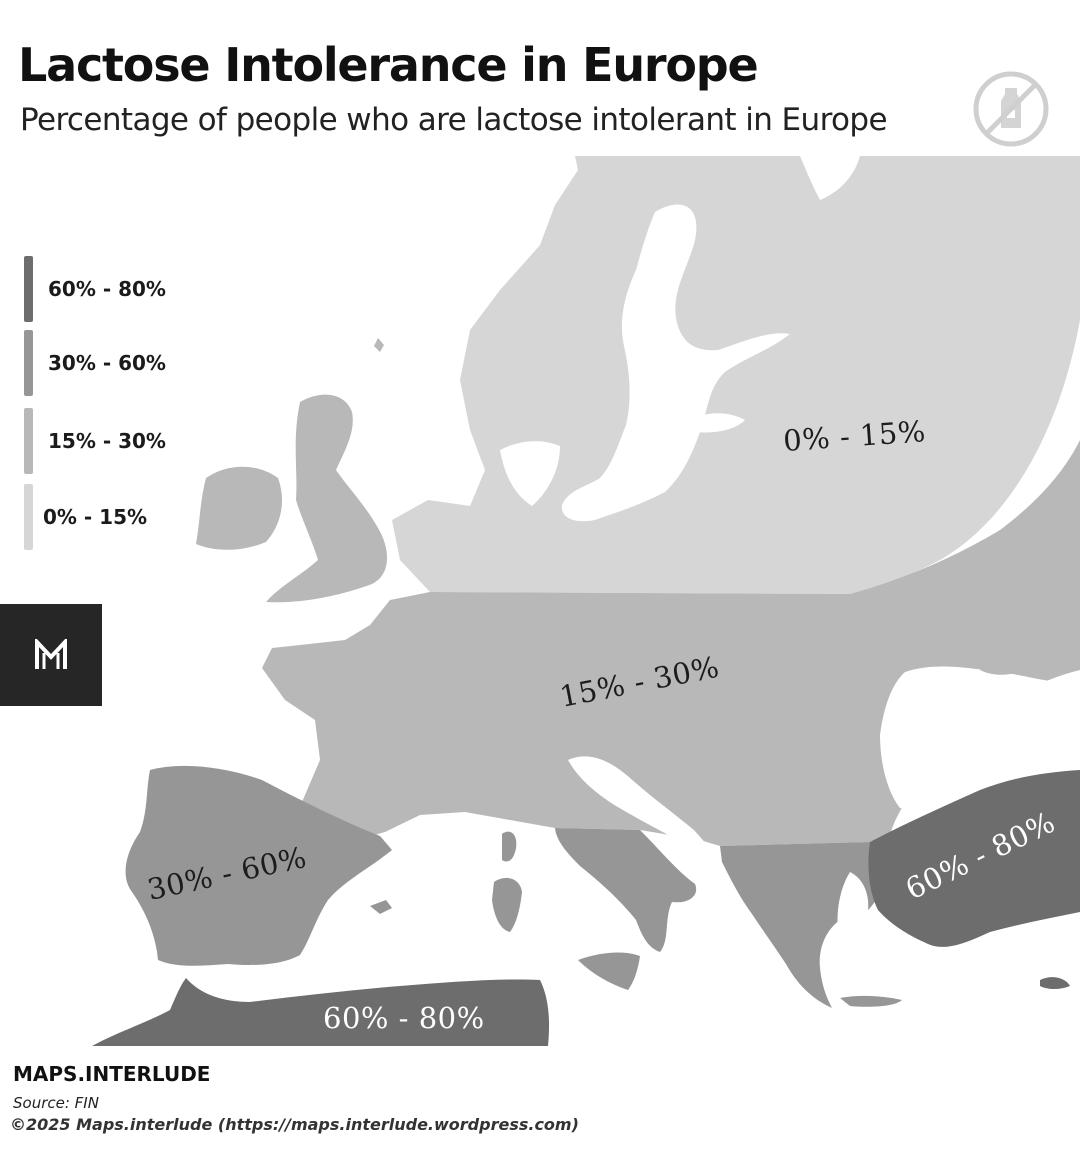  Describe the element at coordinates (974, 858) in the screenshot. I see `region-turkey` at that location.